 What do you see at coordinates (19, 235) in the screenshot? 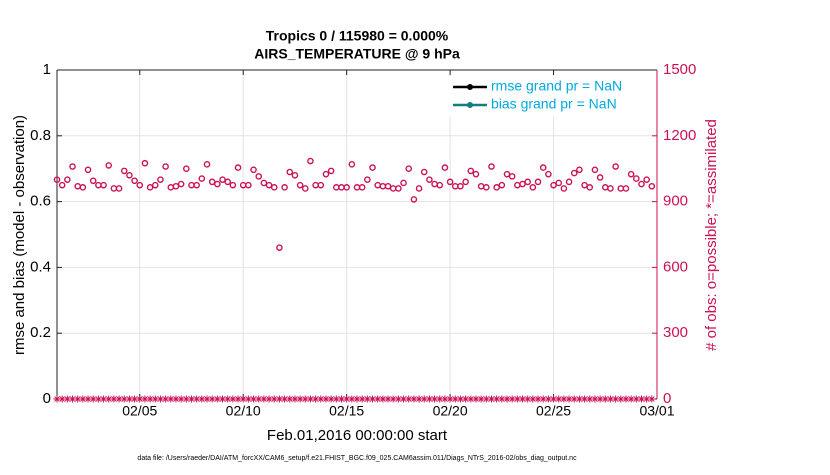
I see `y-axis-label: rmse and bias (model - observation)` at bounding box center [19, 235].